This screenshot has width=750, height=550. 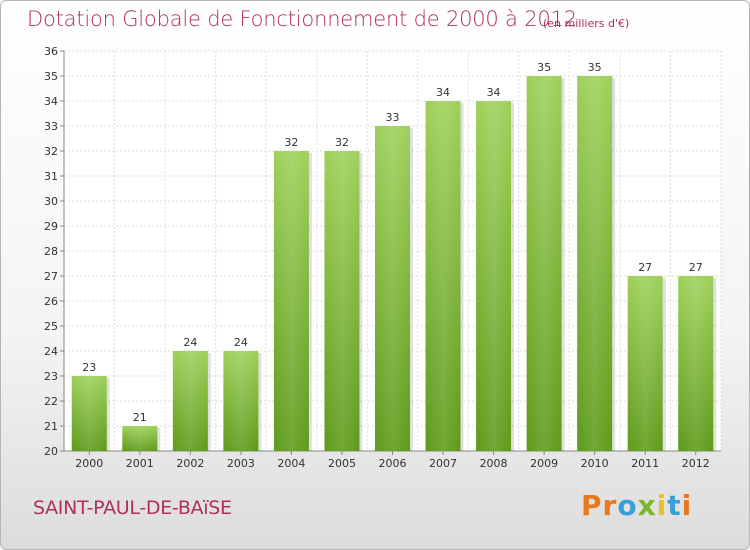 I want to click on logo-letter: r, so click(x=610, y=505).